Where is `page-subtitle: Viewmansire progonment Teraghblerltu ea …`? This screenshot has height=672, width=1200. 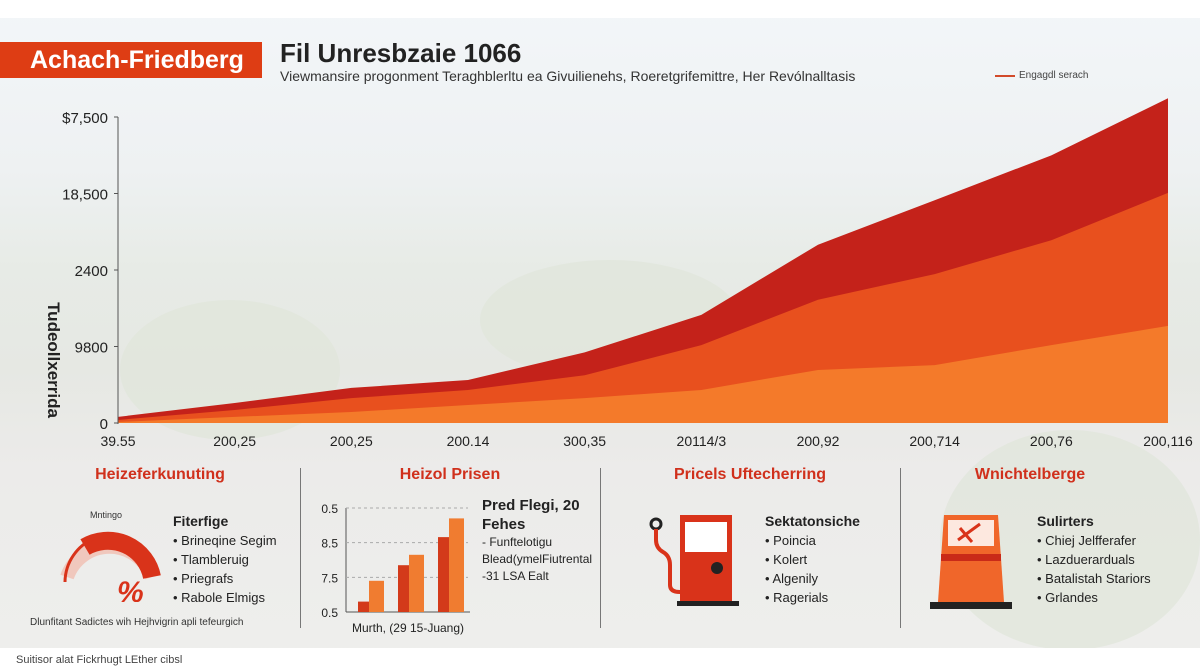 page-subtitle: Viewmansire progonment Teraghblerltu ea … is located at coordinates (568, 76).